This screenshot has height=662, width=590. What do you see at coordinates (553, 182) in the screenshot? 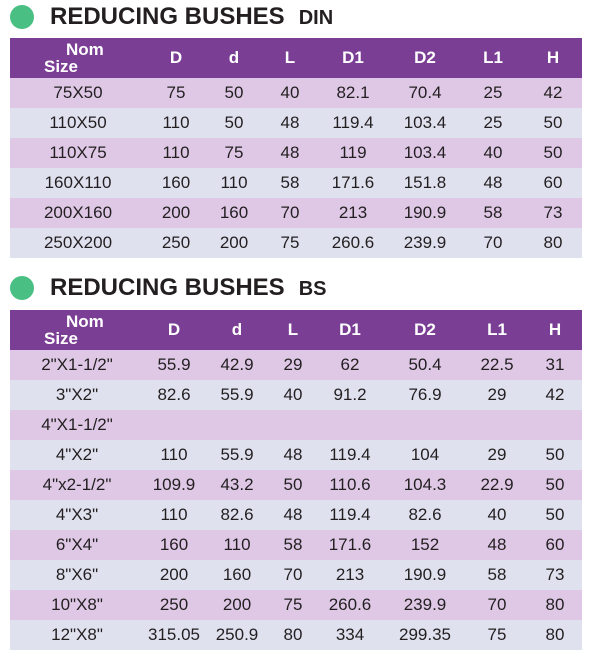
I see `value-cell: 60` at bounding box center [553, 182].